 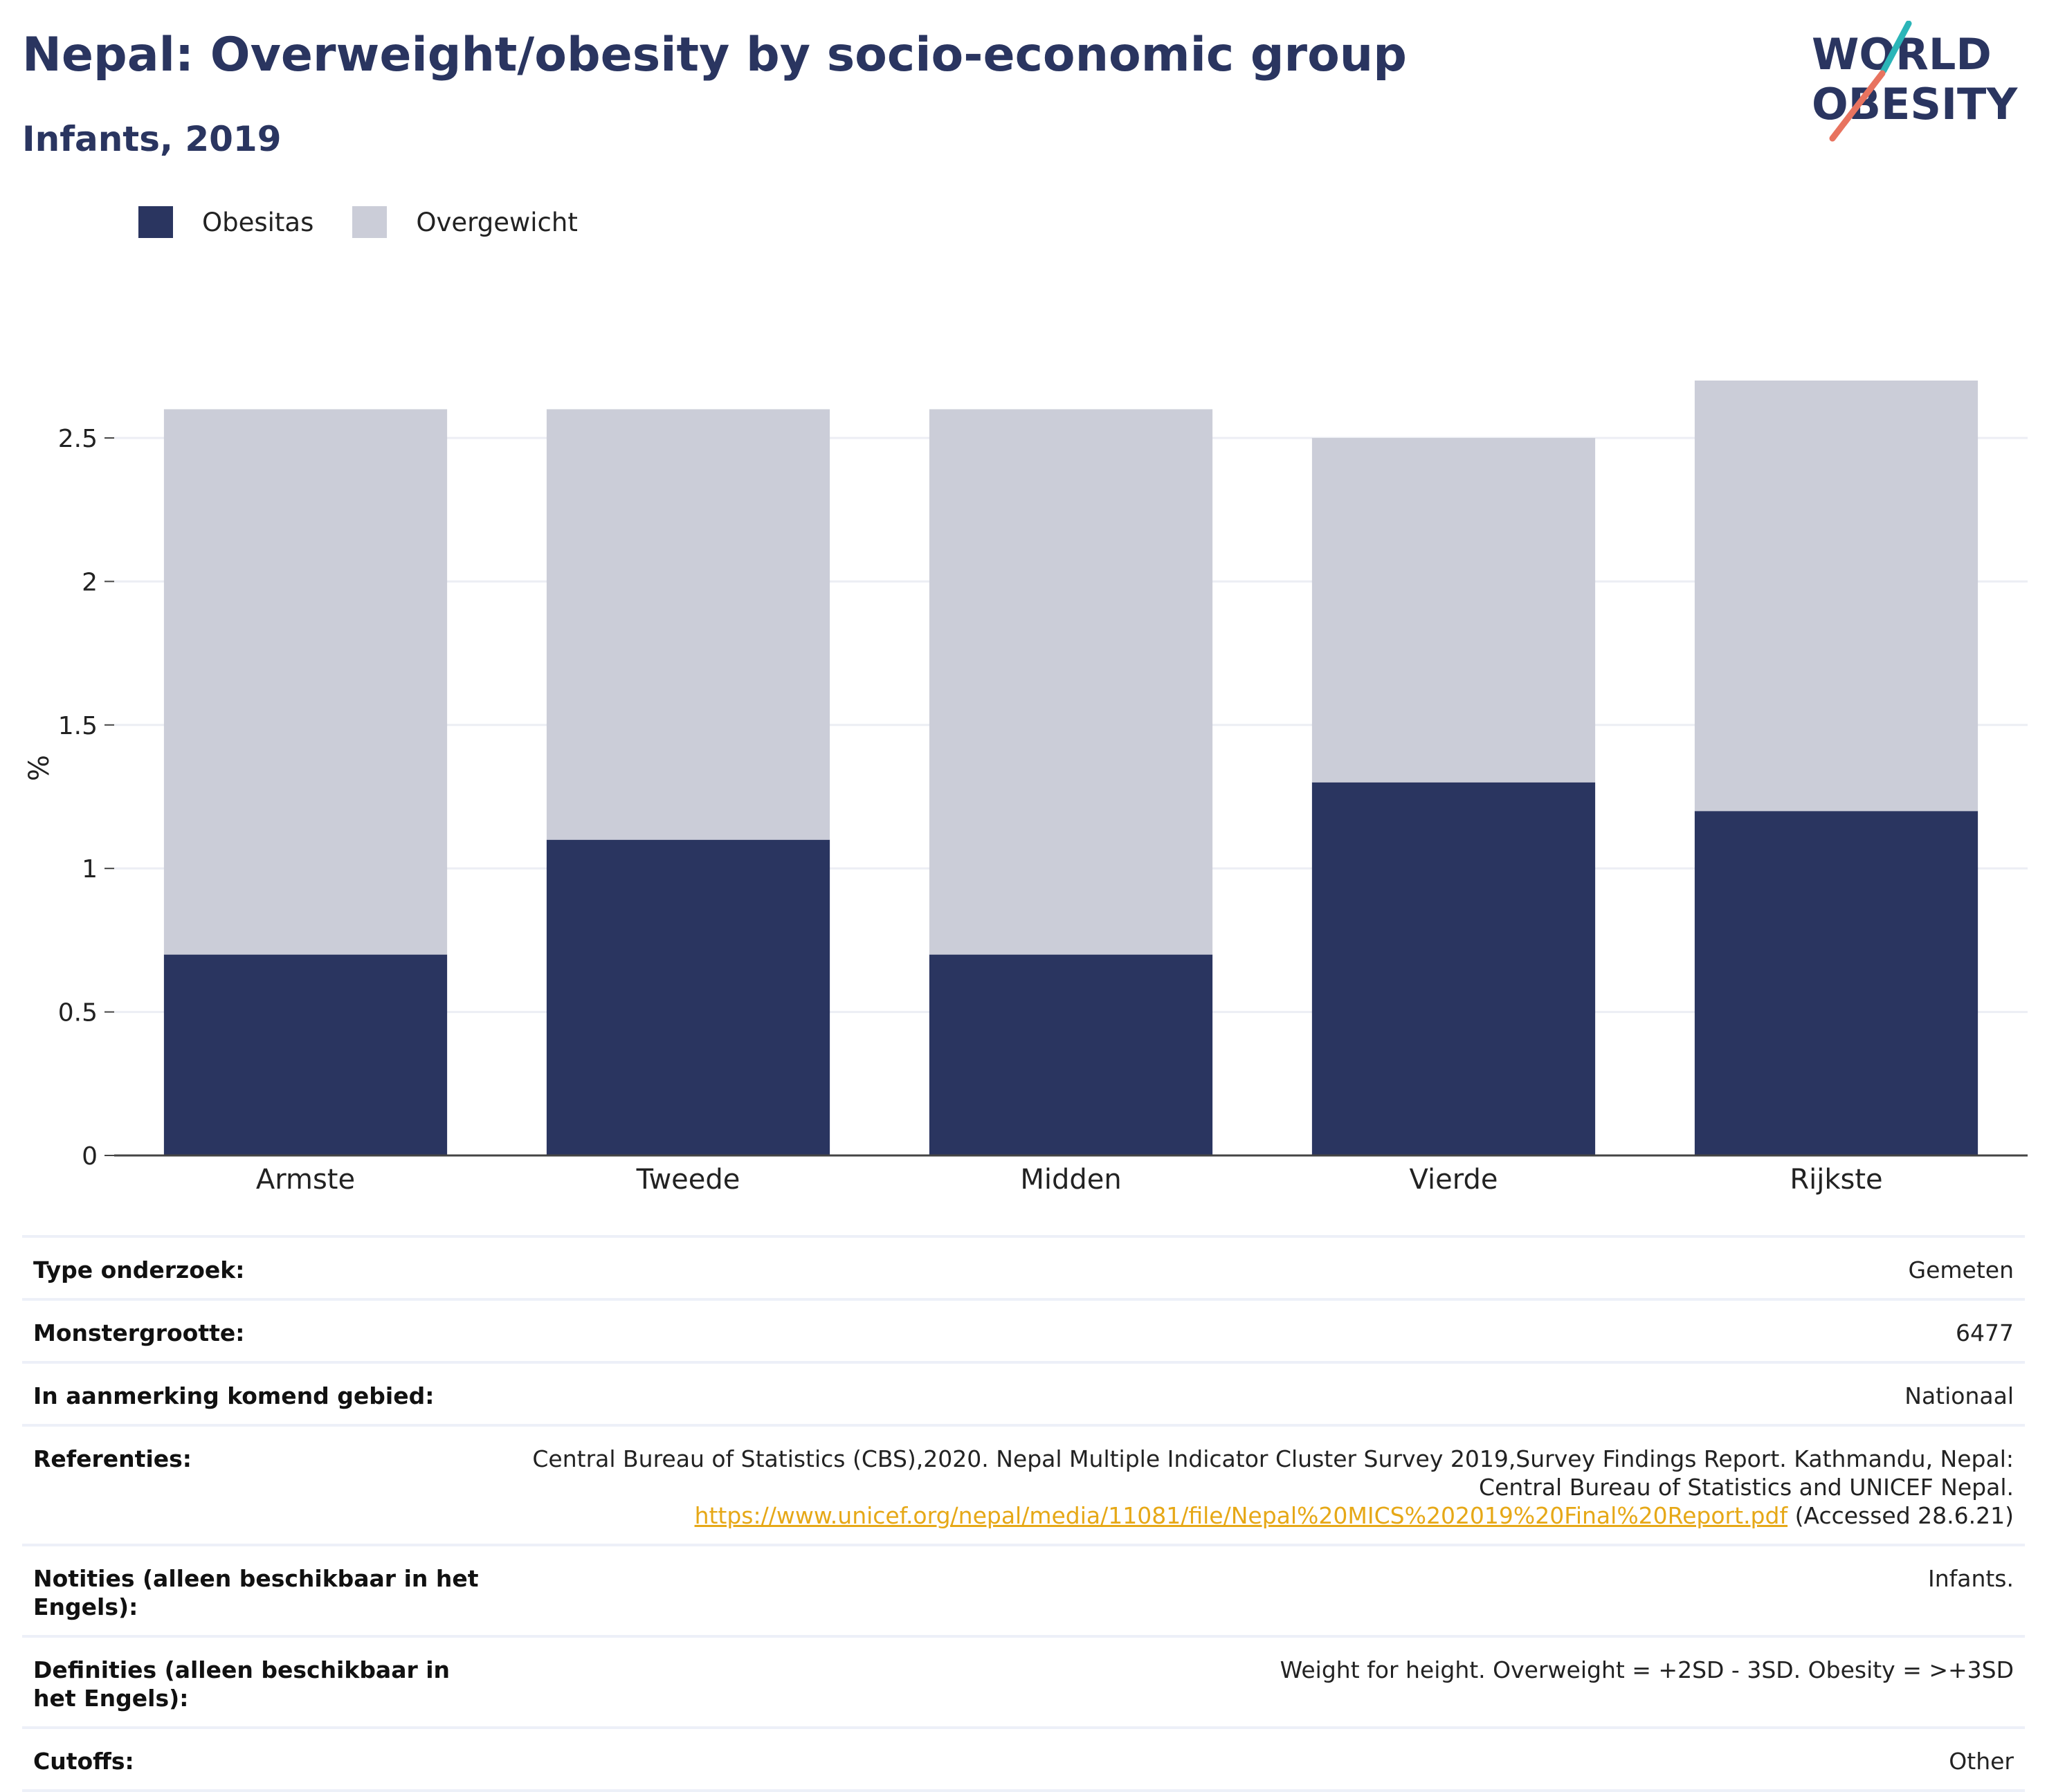 What do you see at coordinates (258, 222) in the screenshot?
I see `legend-label-obesitas: Obesitas` at bounding box center [258, 222].